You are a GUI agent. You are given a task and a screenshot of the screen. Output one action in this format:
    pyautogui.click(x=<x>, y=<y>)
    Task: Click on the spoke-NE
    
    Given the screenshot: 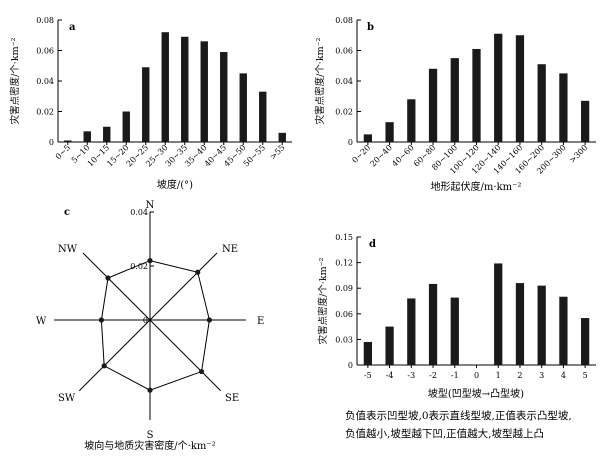 What is the action you would take?
    pyautogui.click(x=183, y=286)
    